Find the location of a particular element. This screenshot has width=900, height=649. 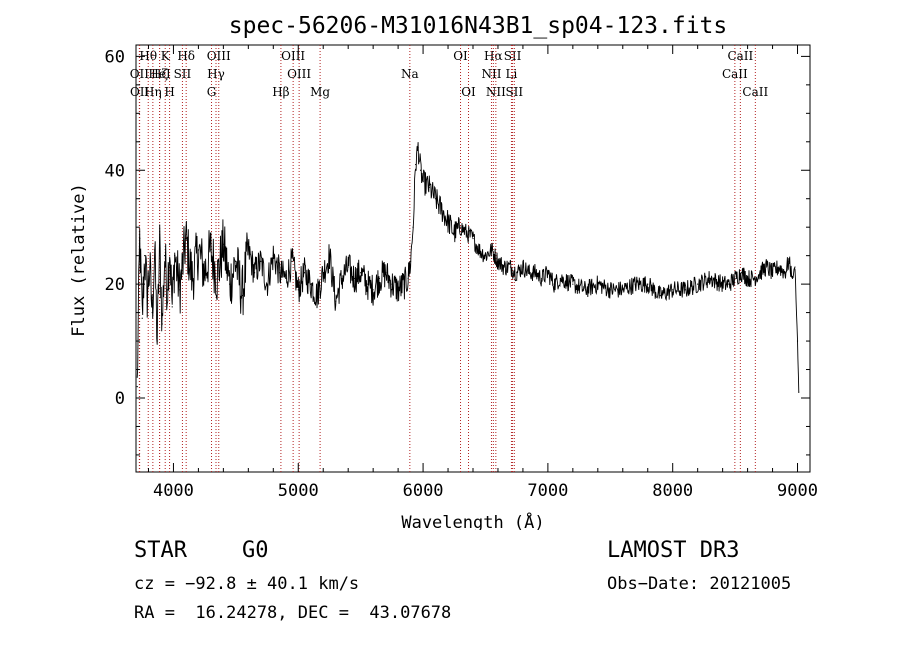

chart-title: spec-56206-M31016N43B1_sp04-123.fits is located at coordinates (478, 26).